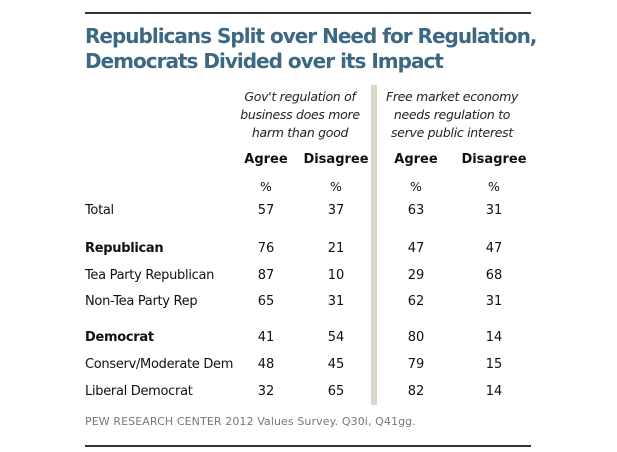 This screenshot has height=452, width=617. What do you see at coordinates (494, 275) in the screenshot?
I see `table-cell: 68` at bounding box center [494, 275].